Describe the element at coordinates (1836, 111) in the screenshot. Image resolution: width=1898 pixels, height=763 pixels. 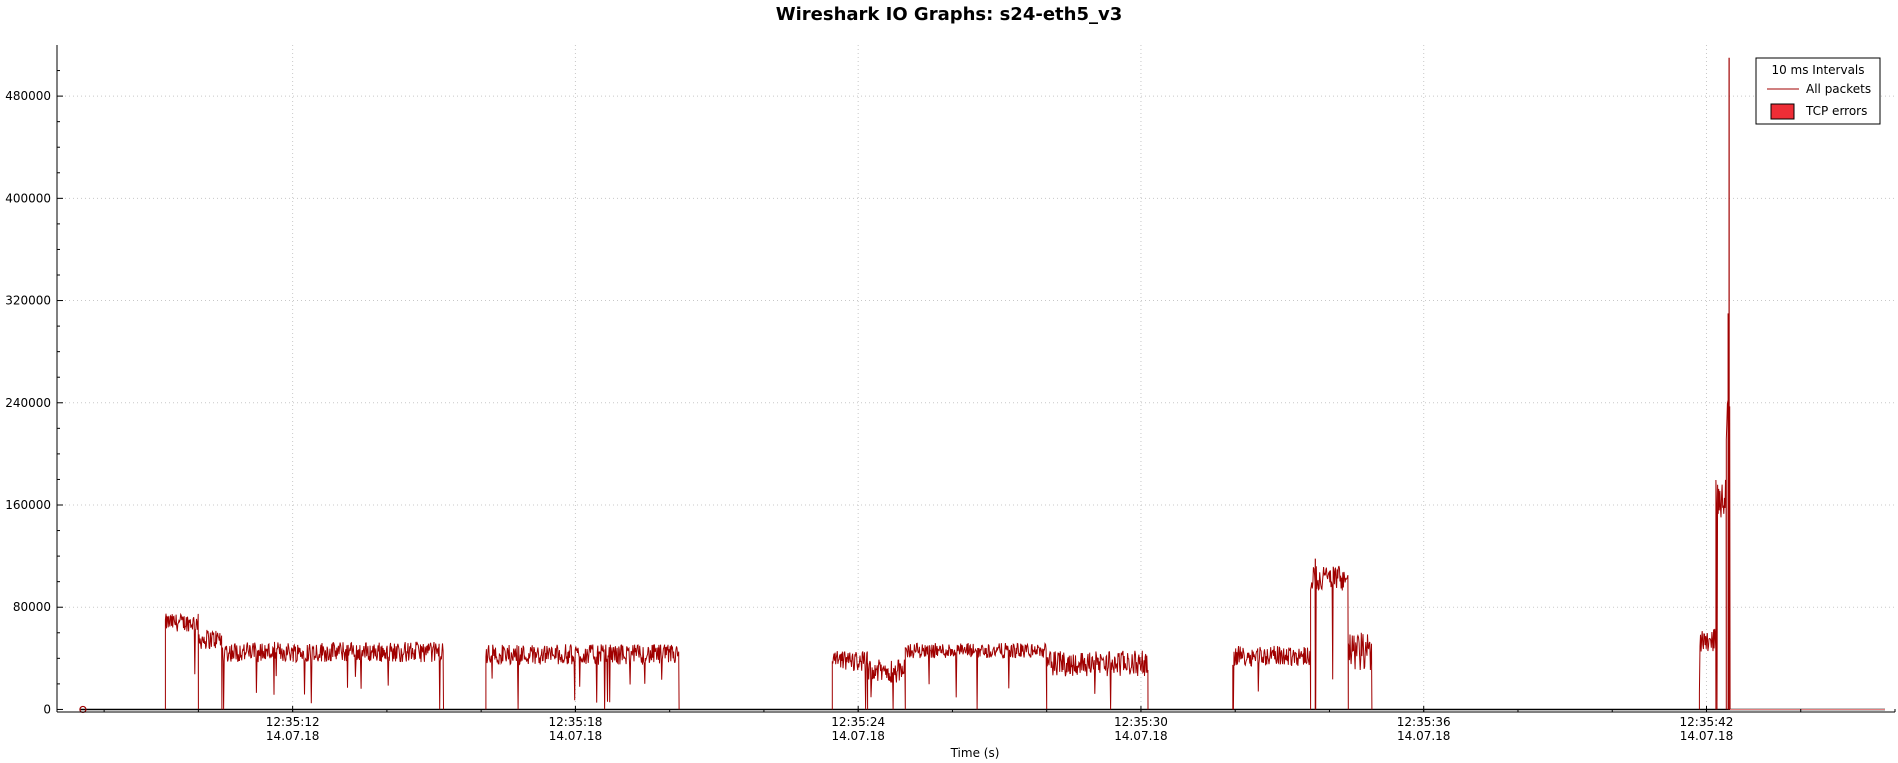
I see `legend-label-tcp-errors: TCP errors` at that location.